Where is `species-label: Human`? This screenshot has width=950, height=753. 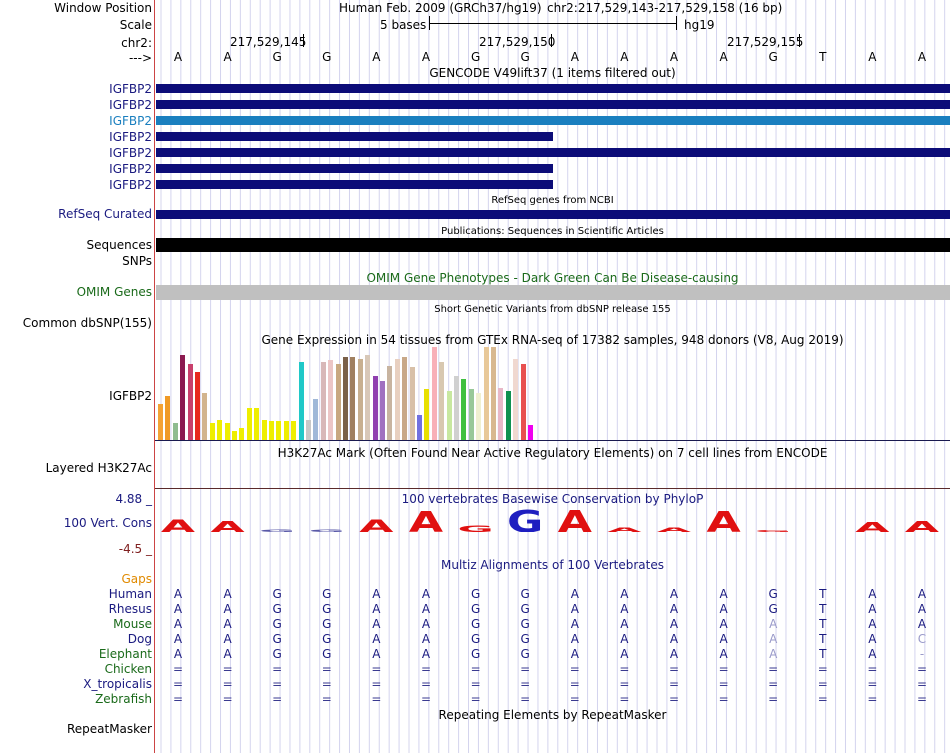 species-label: Human is located at coordinates (130, 594).